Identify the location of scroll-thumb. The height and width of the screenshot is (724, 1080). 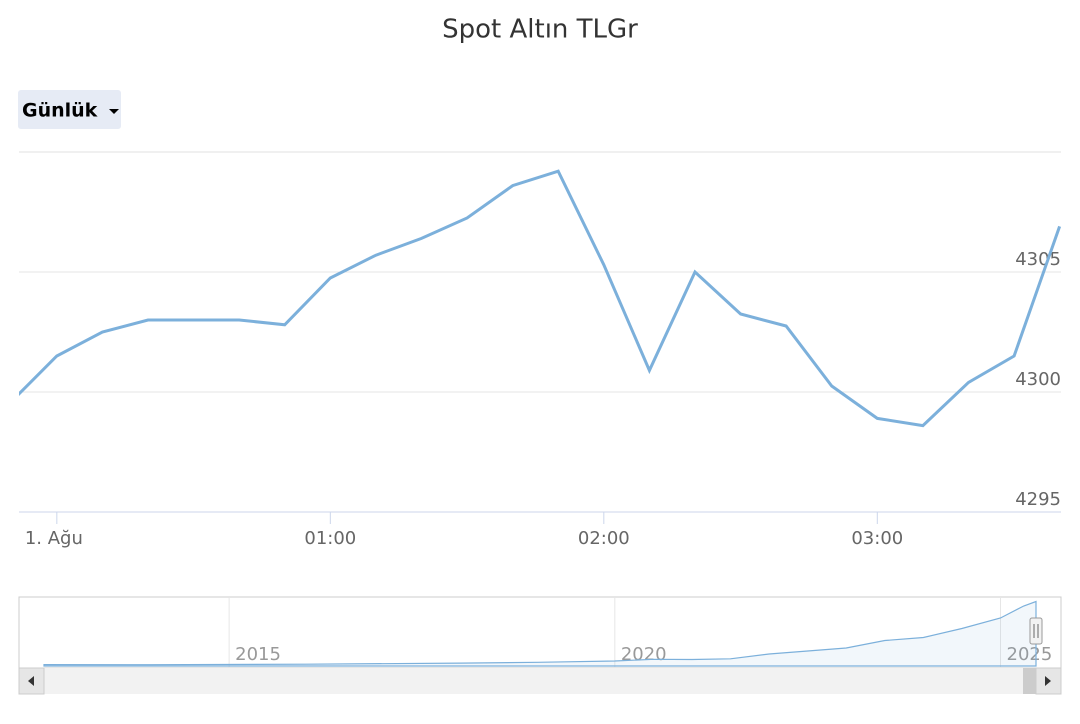
(1029, 681).